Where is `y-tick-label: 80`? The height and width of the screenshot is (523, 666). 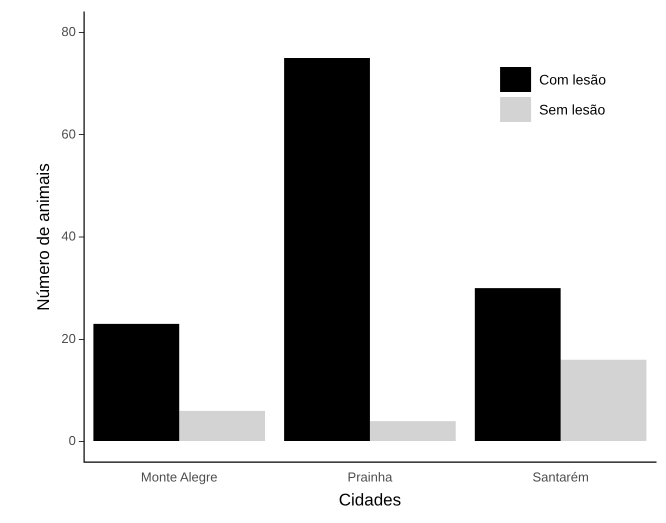
y-tick-label: 80 is located at coordinates (68, 32).